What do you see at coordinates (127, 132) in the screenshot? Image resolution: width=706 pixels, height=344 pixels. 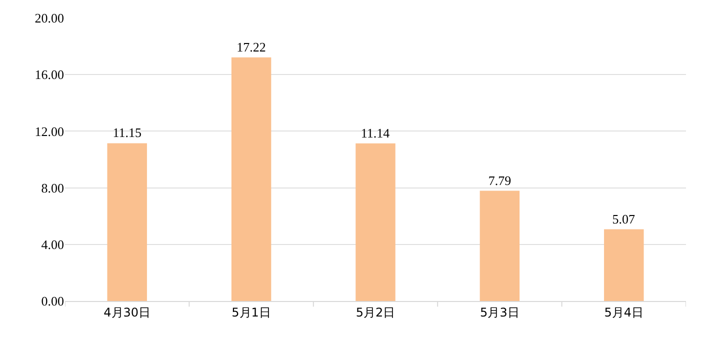 I see `data-label: 11.15` at bounding box center [127, 132].